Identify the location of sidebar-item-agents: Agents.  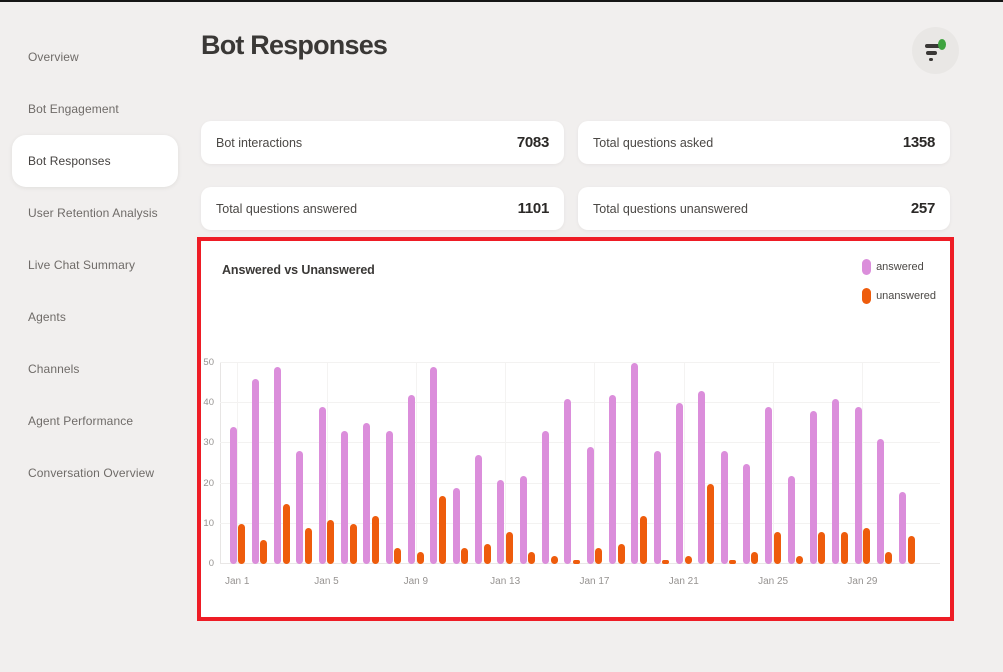
(47, 317).